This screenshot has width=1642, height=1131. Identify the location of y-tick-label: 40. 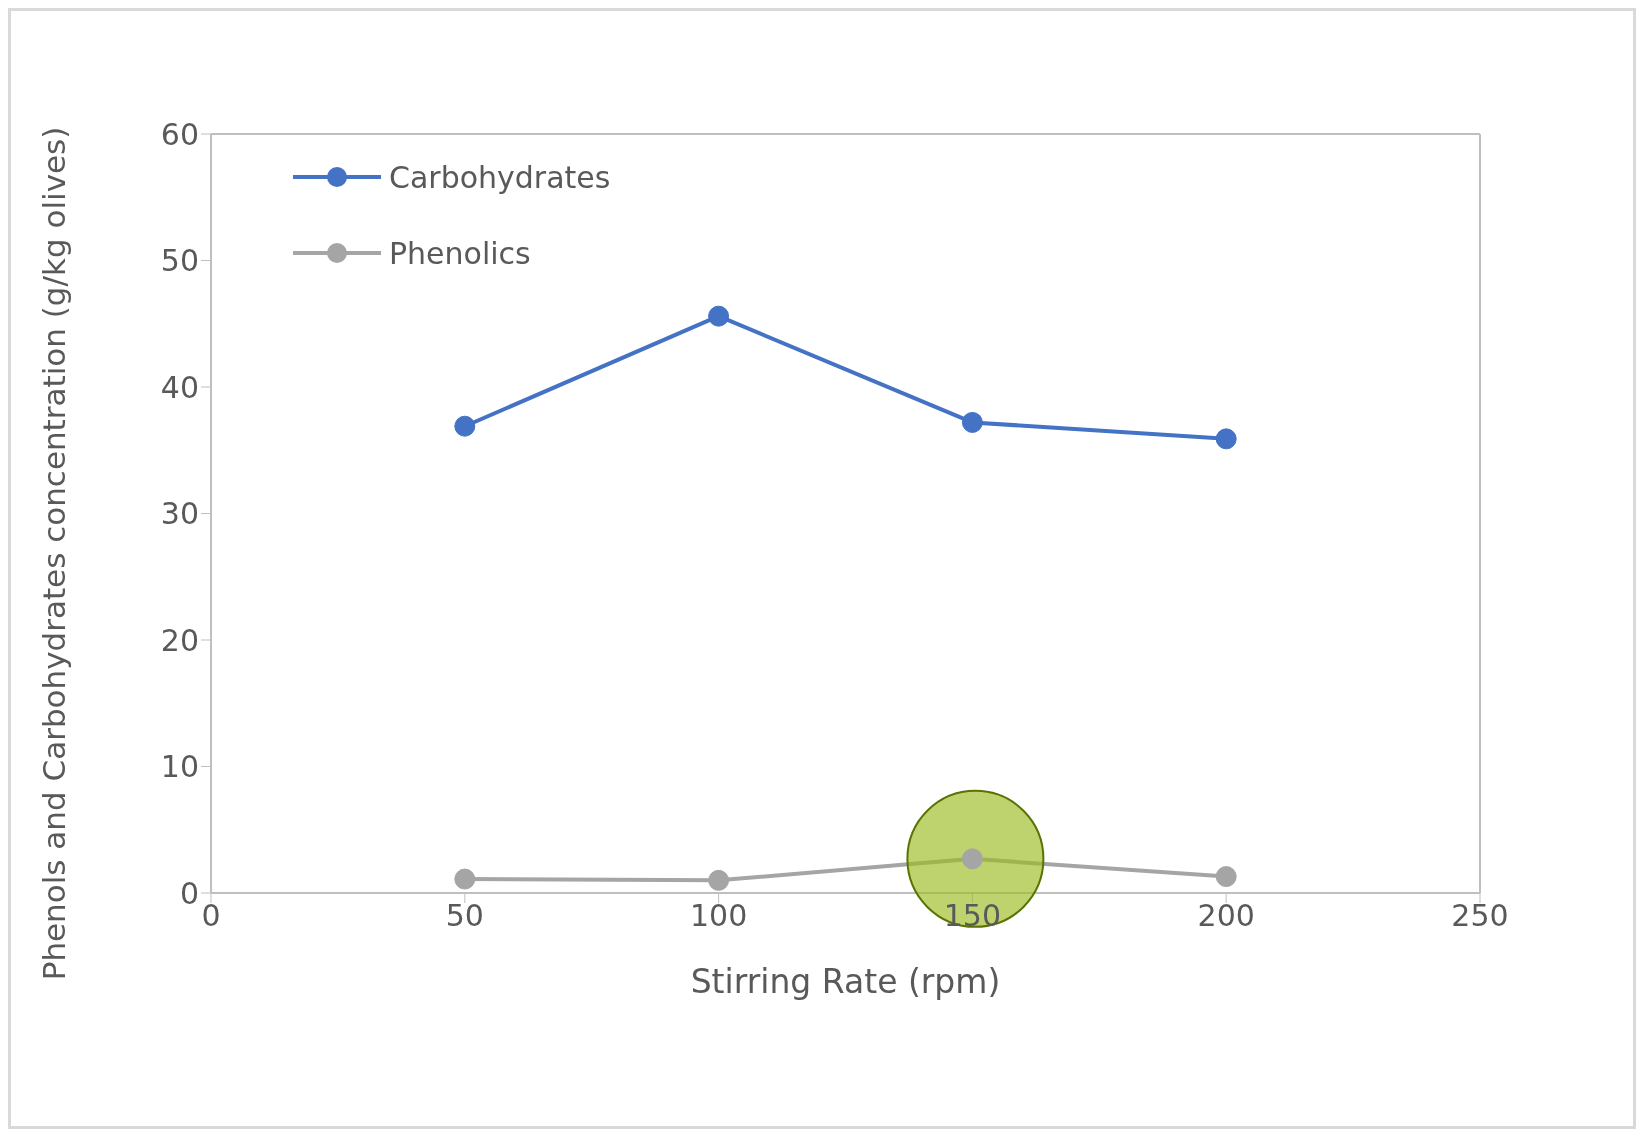
(179, 387).